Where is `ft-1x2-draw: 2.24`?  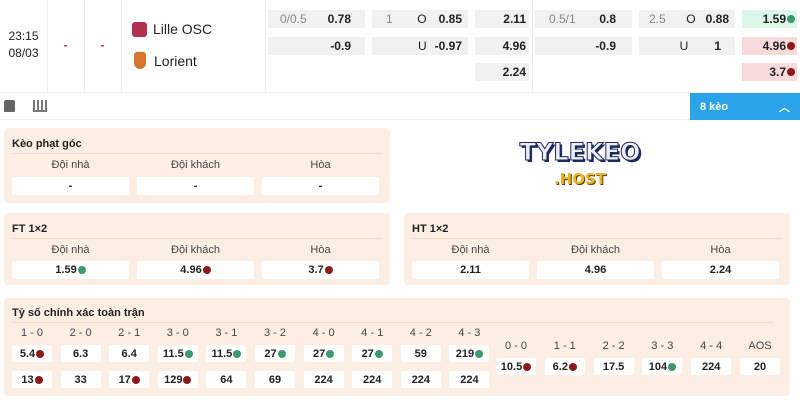
ft-1x2-draw: 2.24 is located at coordinates (502, 72).